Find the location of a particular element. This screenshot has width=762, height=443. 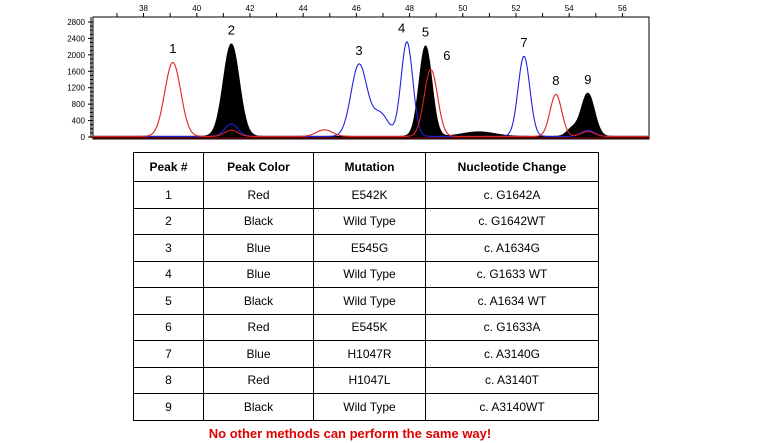

y-tick-label: 0 is located at coordinates (83, 137).